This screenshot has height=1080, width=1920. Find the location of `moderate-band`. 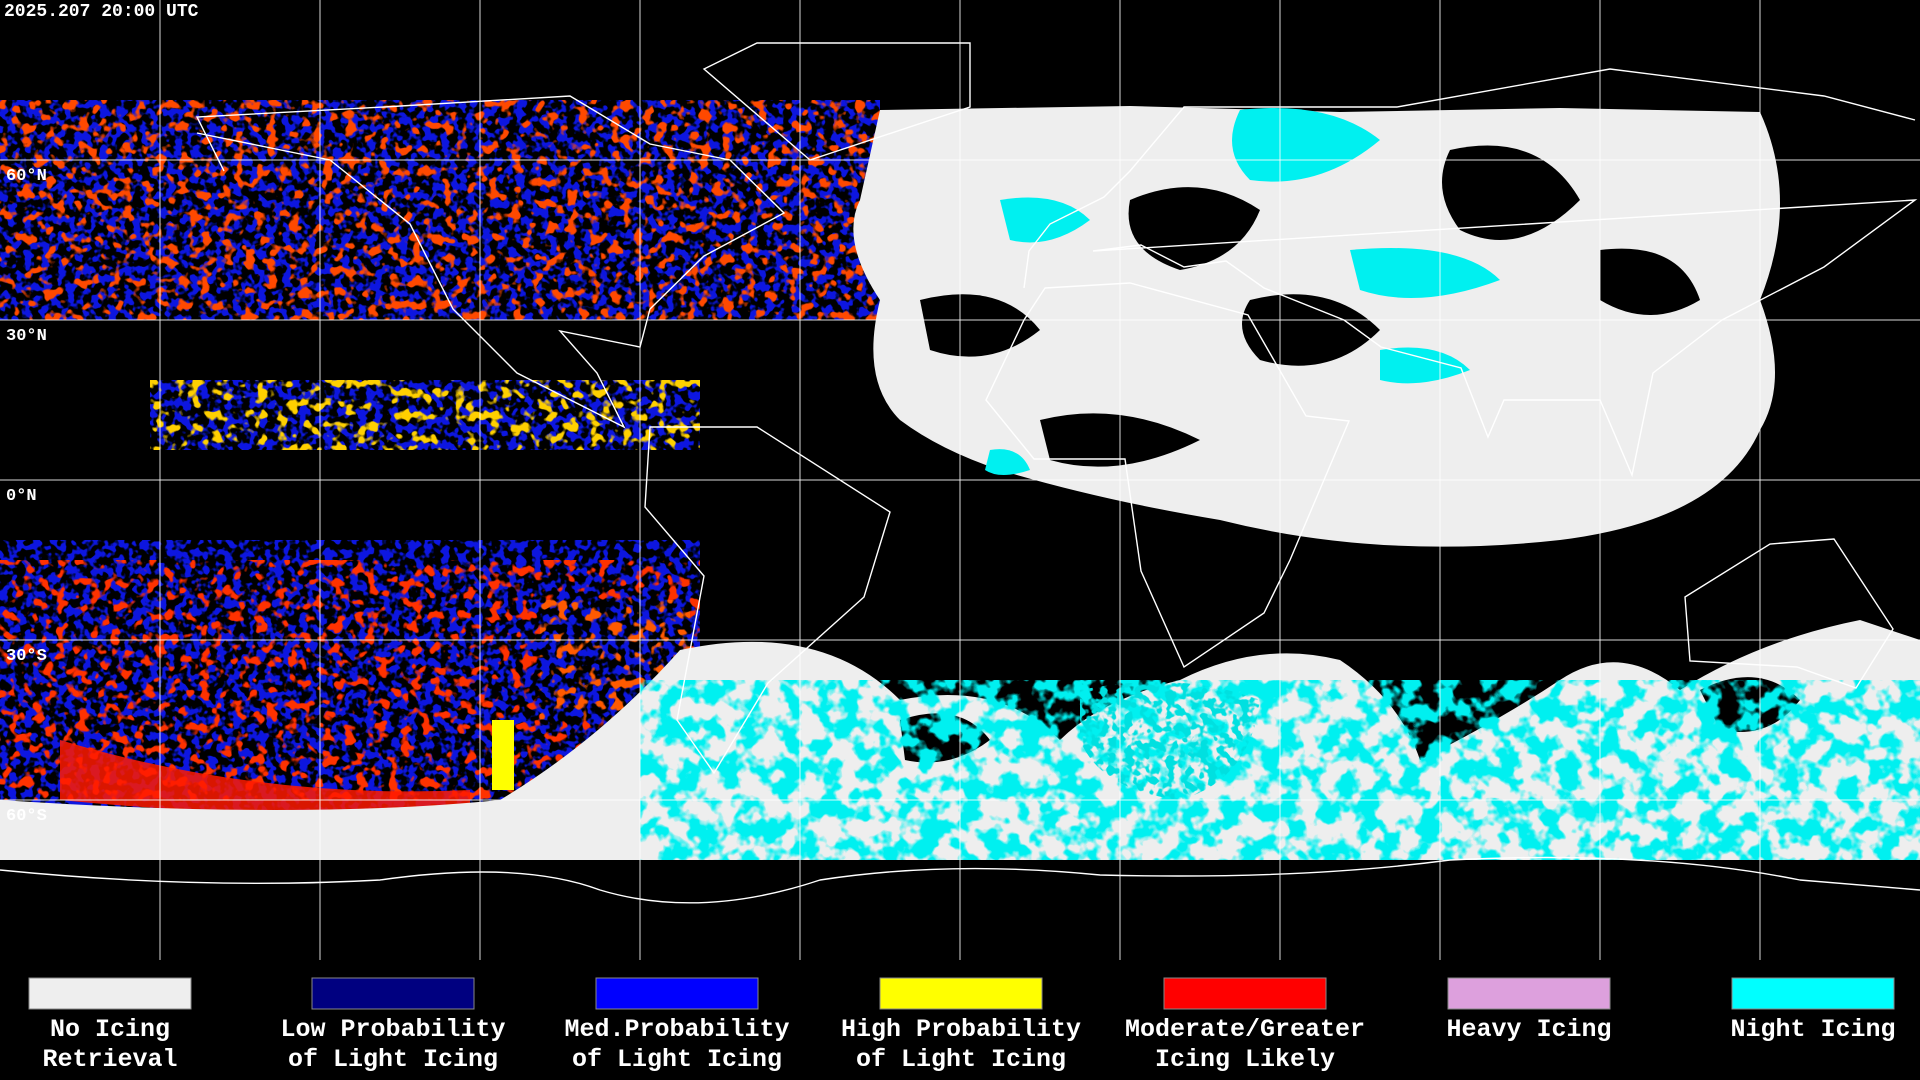

moderate-band is located at coordinates (265, 777).